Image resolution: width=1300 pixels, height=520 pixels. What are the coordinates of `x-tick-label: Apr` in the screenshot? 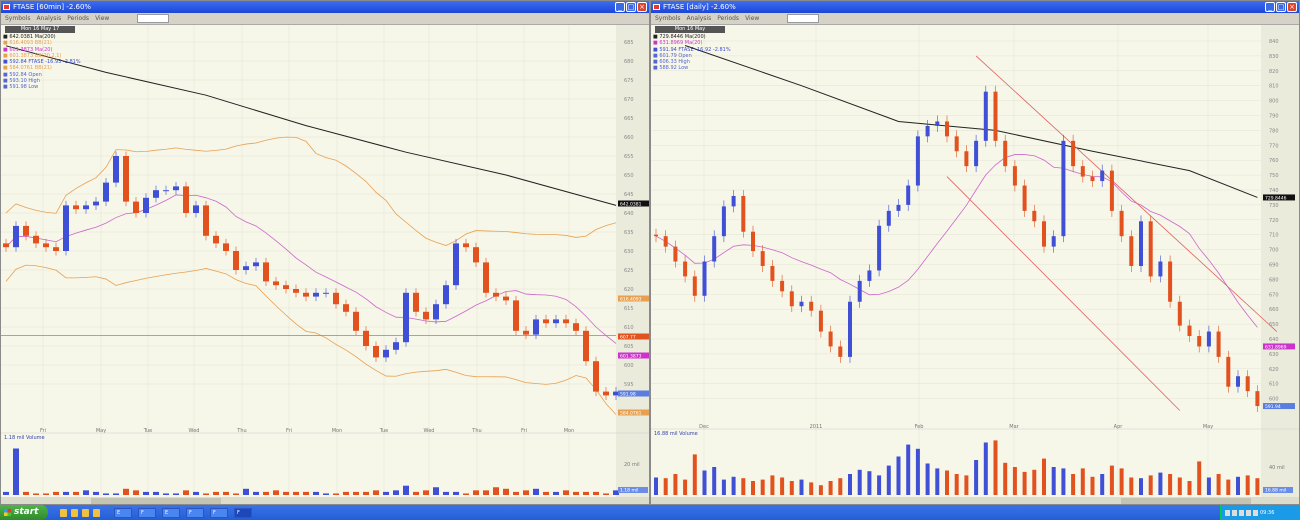 It's located at (1119, 427).